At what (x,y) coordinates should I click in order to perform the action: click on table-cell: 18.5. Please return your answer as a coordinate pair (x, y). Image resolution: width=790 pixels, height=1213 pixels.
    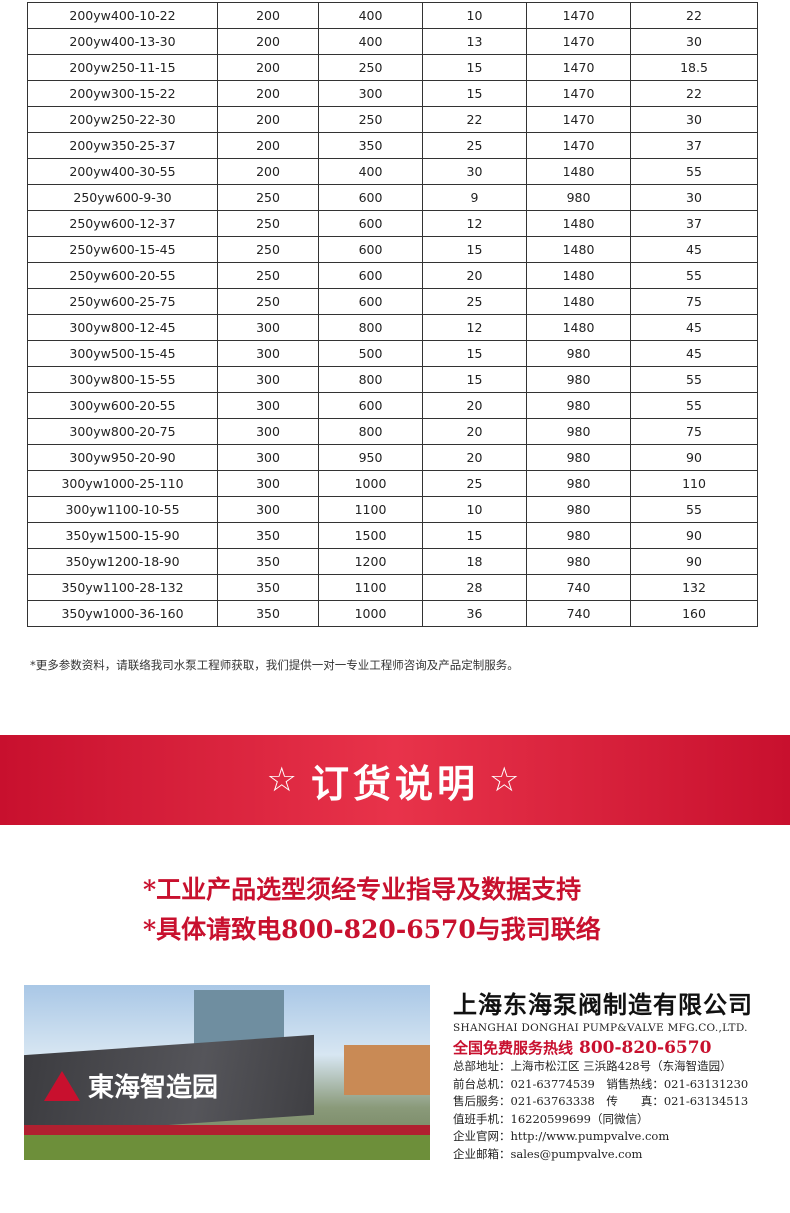
    Looking at the image, I should click on (694, 67).